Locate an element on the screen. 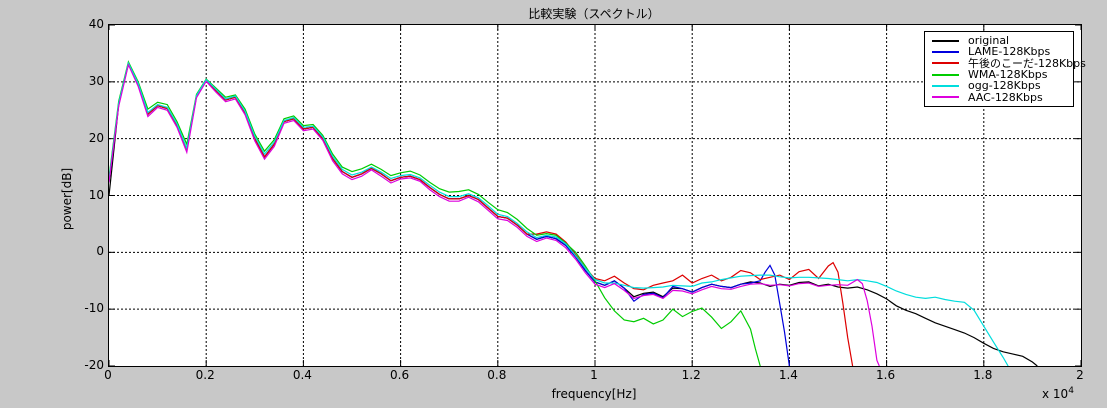 The height and width of the screenshot is (408, 1107). chart-title: 比較実験（スペクトル） is located at coordinates (594, 14).